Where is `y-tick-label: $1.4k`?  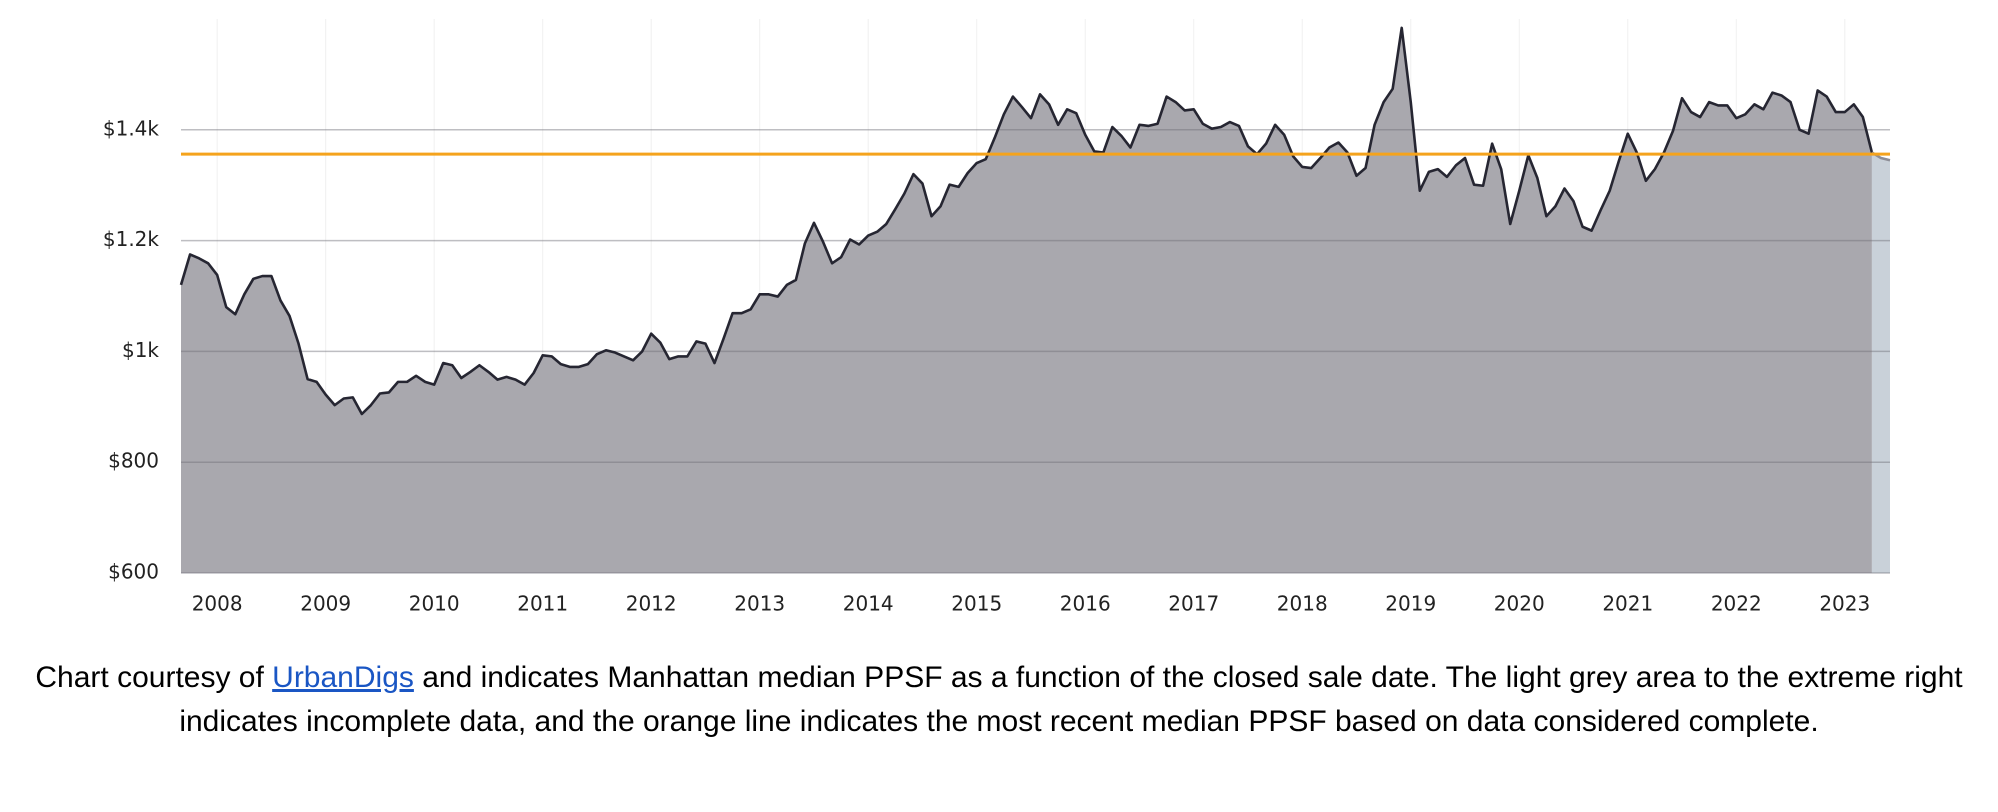
y-tick-label: $1.4k is located at coordinates (131, 128).